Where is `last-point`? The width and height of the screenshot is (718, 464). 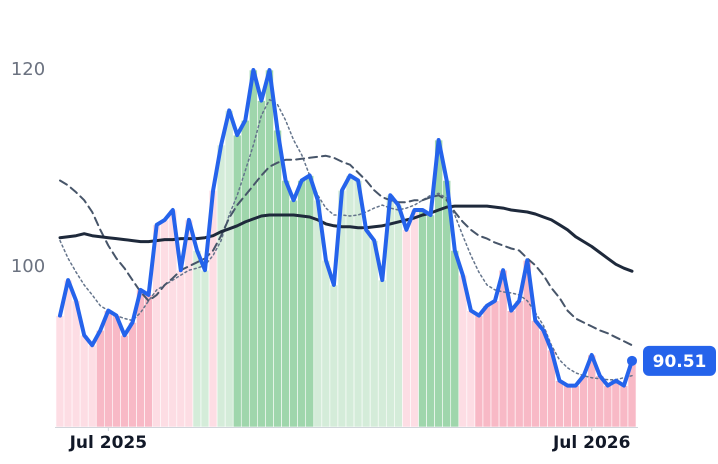
last-point is located at coordinates (632, 360).